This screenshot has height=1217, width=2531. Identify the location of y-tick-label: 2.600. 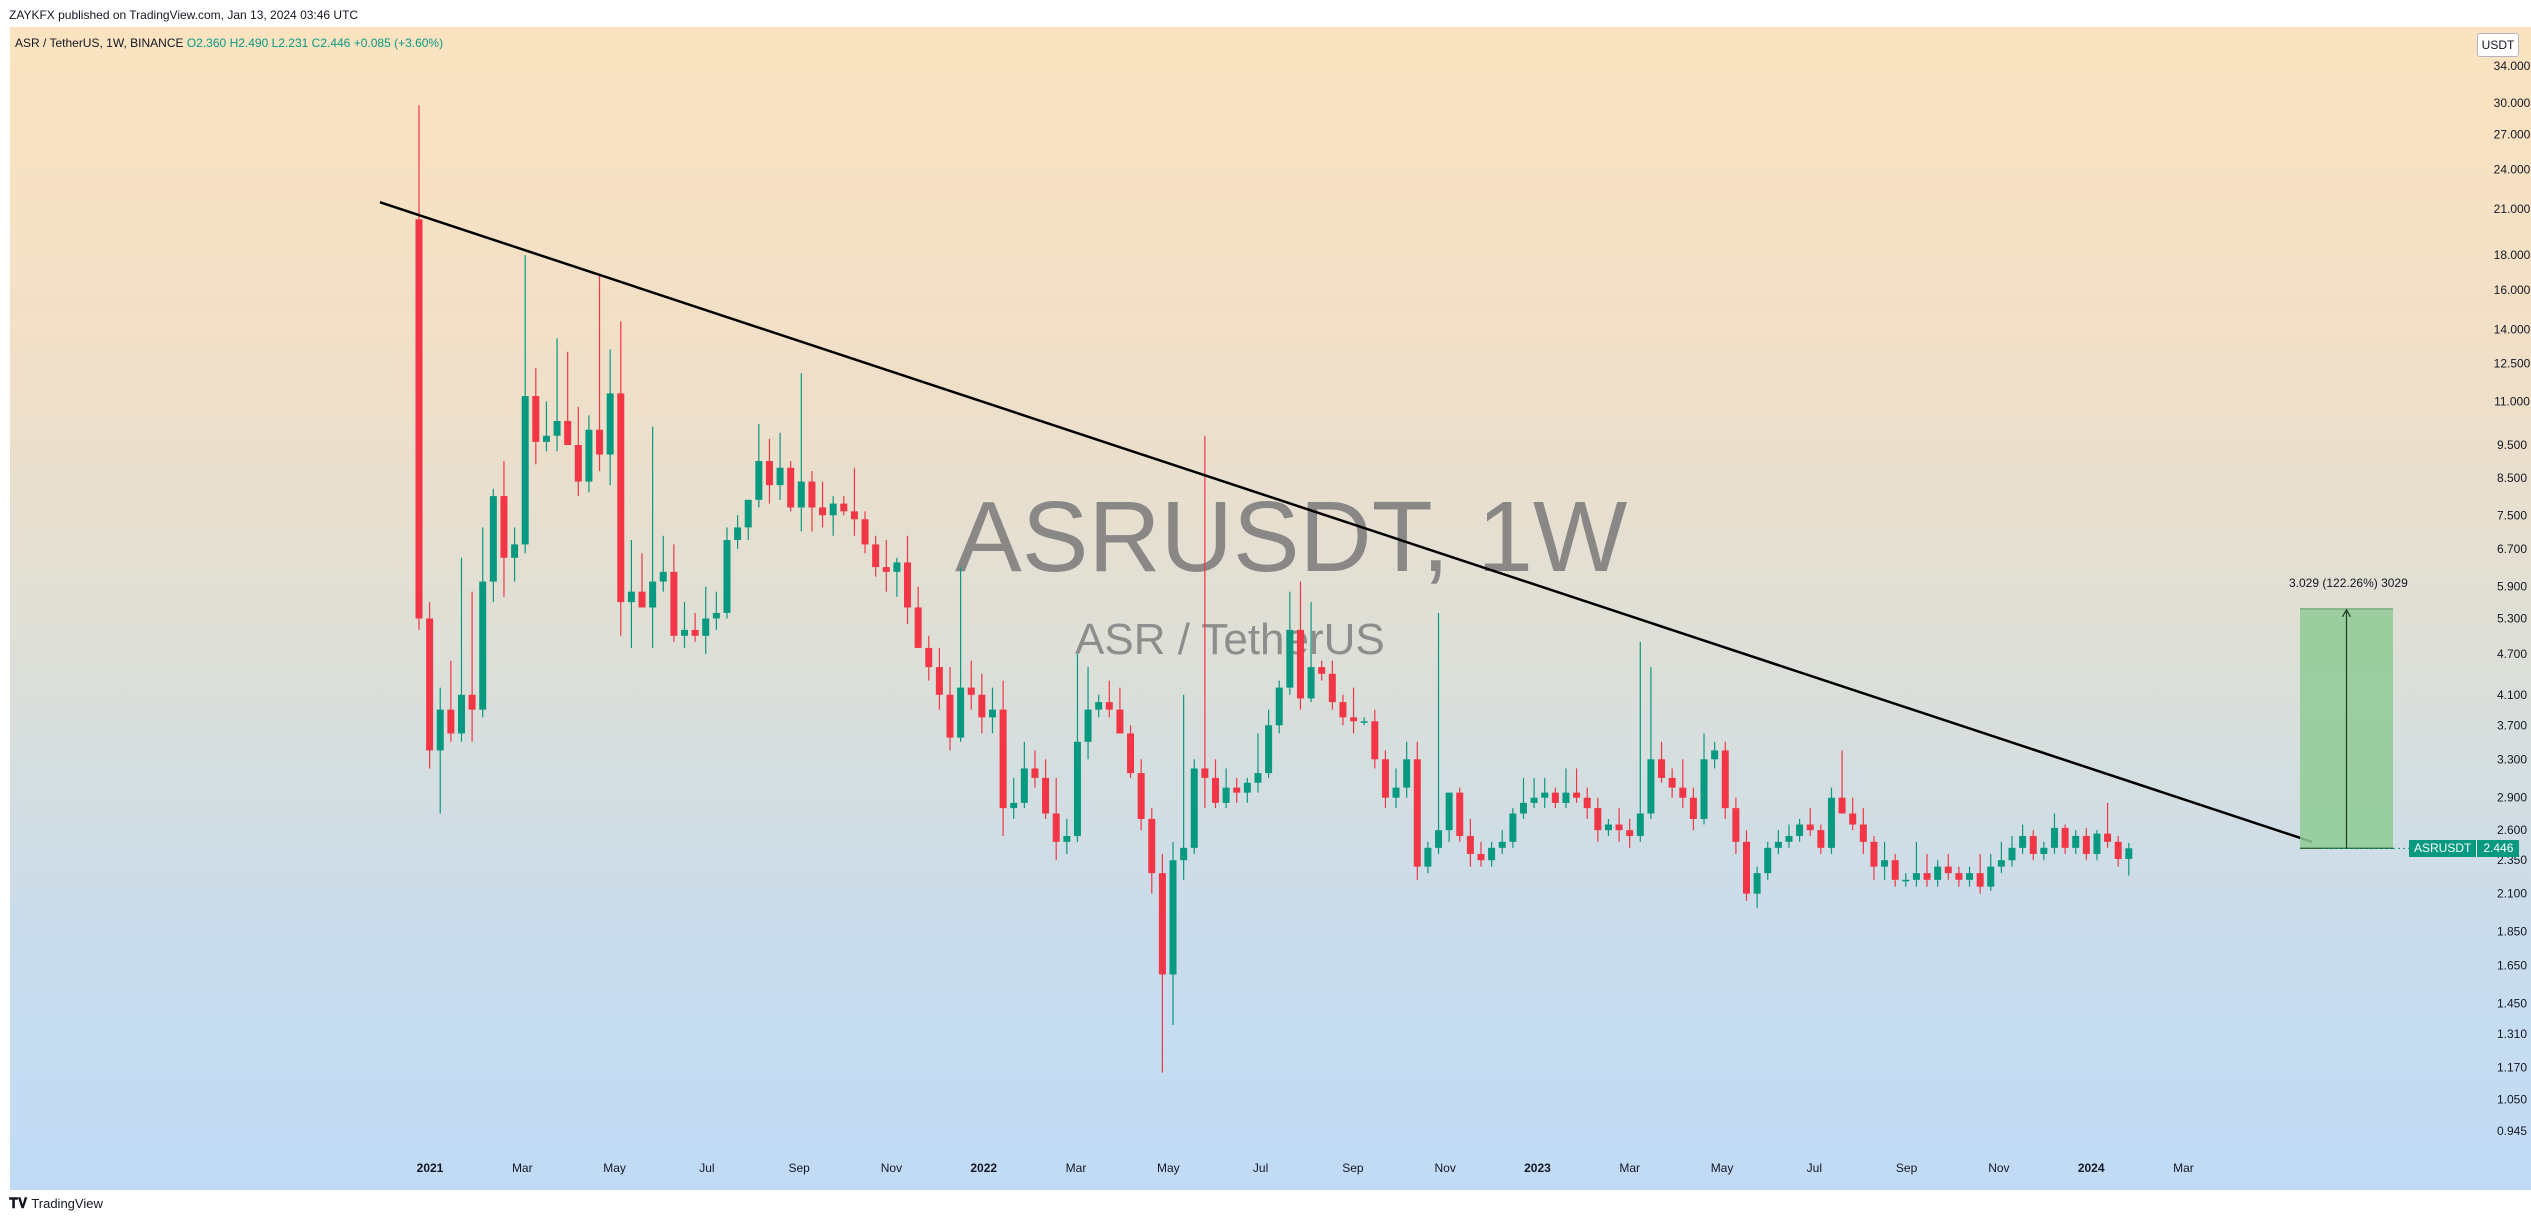
(2512, 830).